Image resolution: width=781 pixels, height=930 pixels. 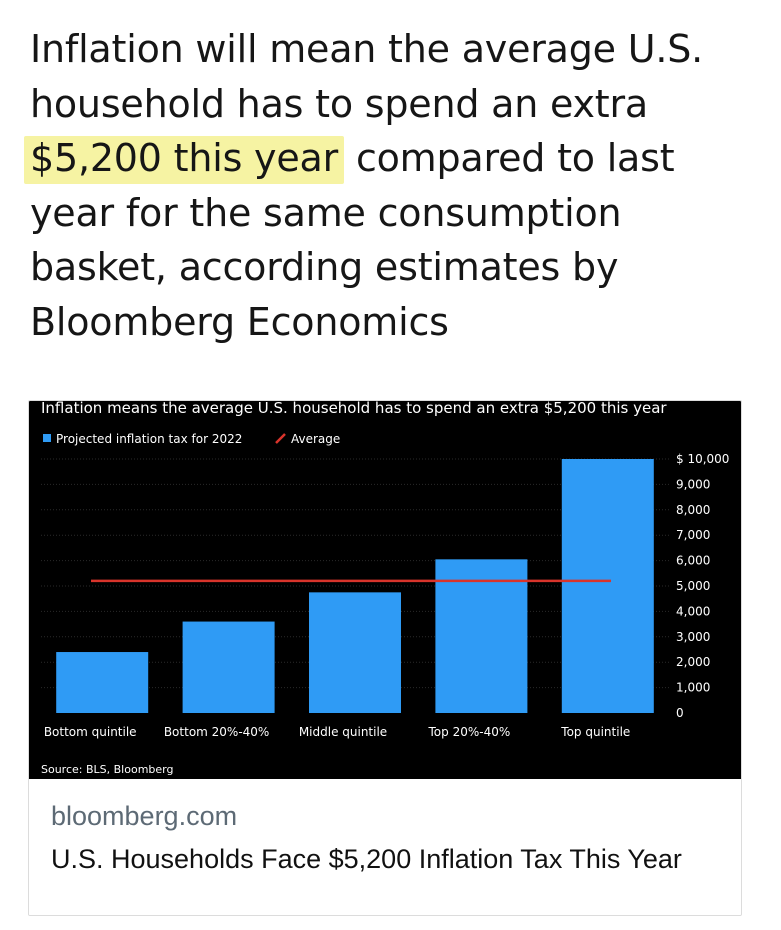 What do you see at coordinates (702, 459) in the screenshot?
I see `y-tick-label: $ 10,000` at bounding box center [702, 459].